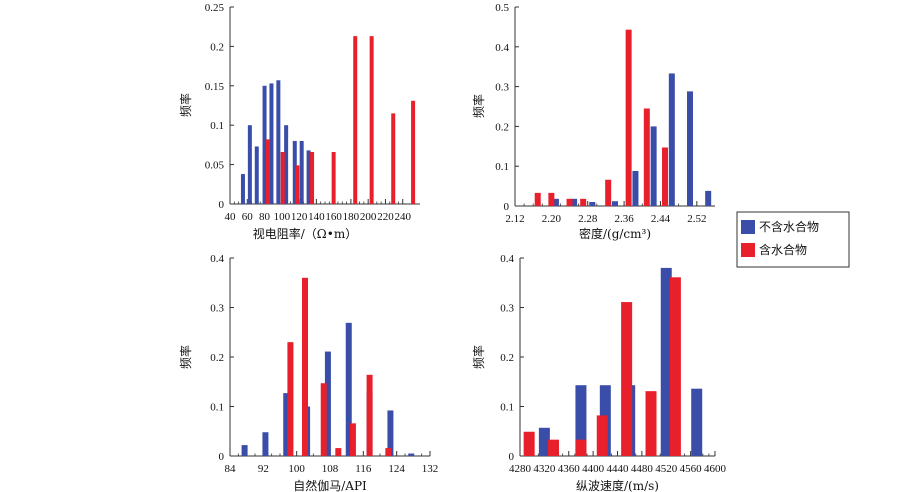  What do you see at coordinates (569, 469) in the screenshot?
I see `x-tick-label: 4360` at bounding box center [569, 469].